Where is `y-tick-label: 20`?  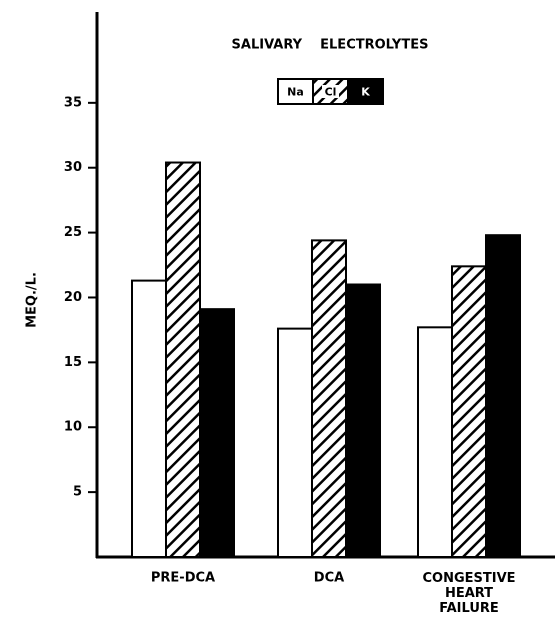
y-tick-label: 20 is located at coordinates (73, 297).